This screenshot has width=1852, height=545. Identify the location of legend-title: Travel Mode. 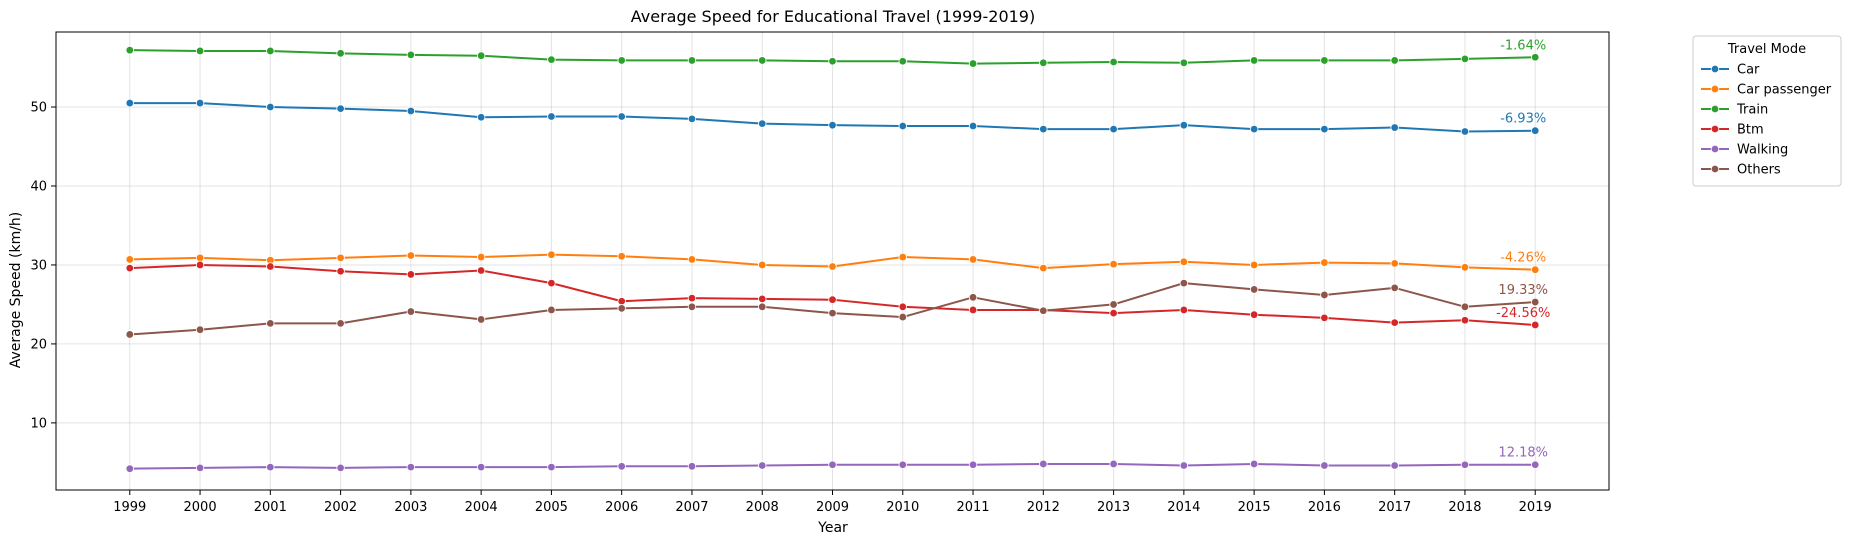
(1766, 49).